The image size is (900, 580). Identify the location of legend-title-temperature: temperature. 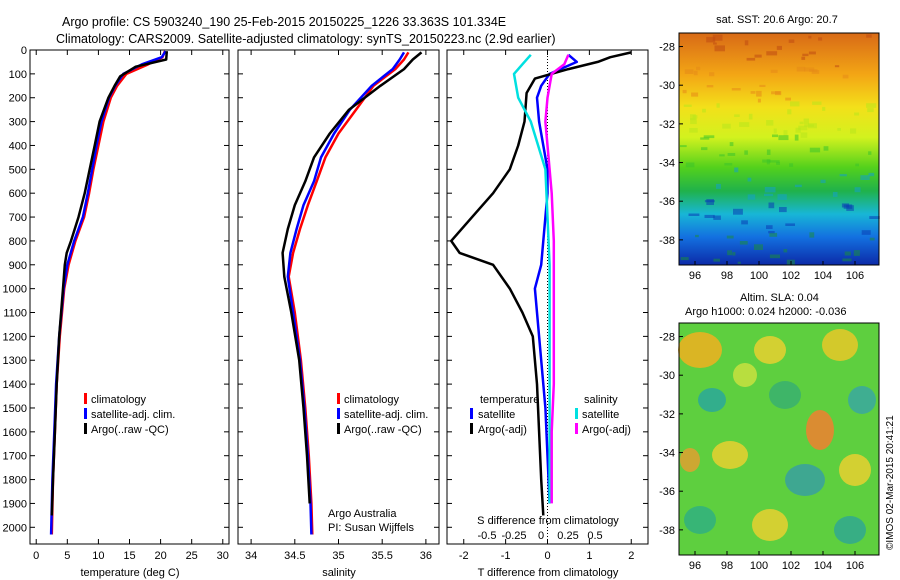
(509, 400).